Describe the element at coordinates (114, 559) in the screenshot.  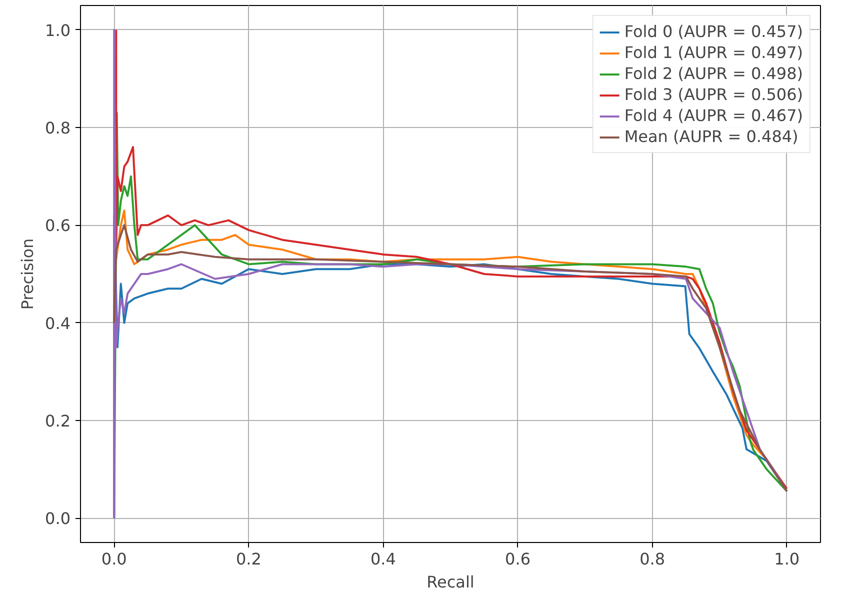
I see `x-tick-label: 0.0` at that location.